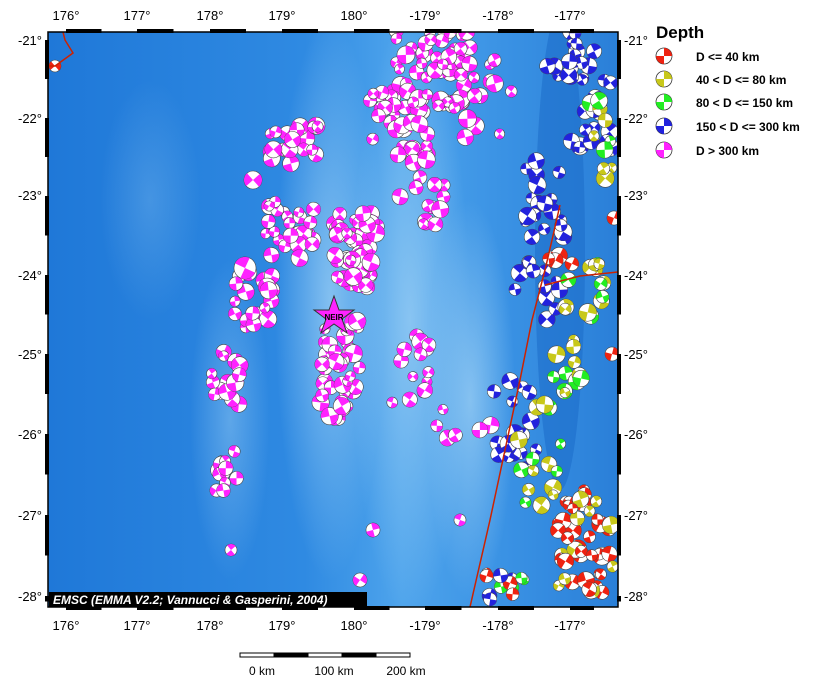  I want to click on lon-label-179: 179°, so click(282, 15).